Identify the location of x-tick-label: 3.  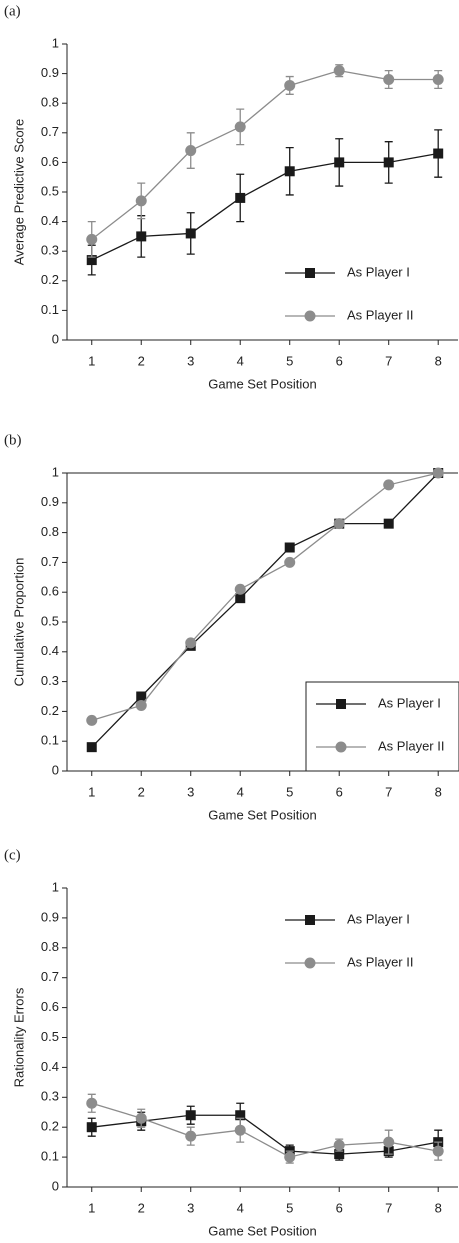
(190, 360).